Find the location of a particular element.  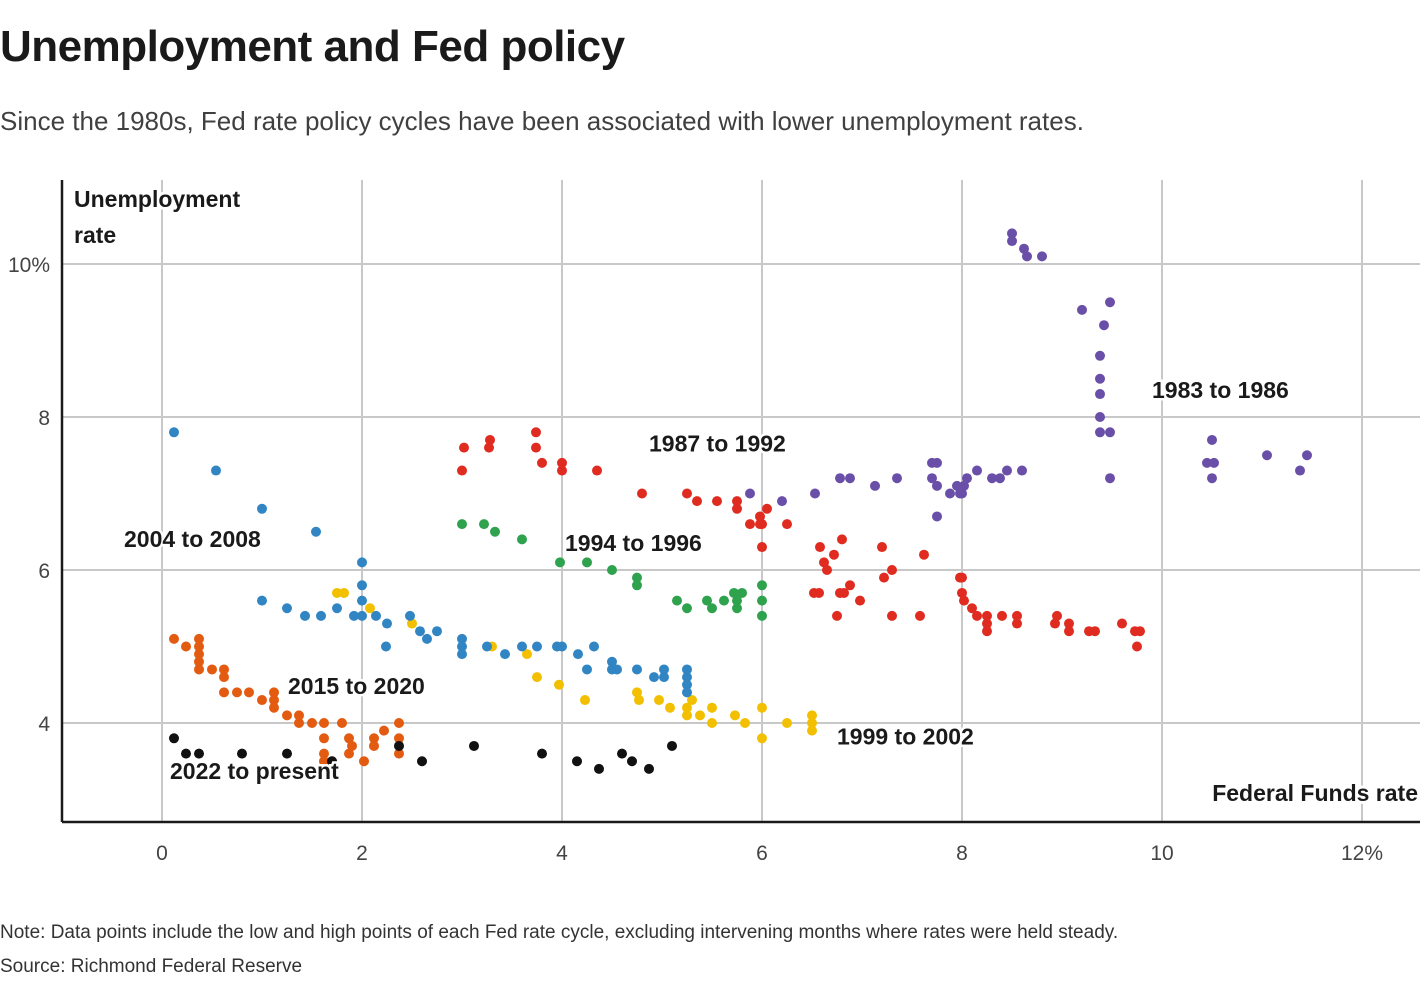

series-label-1983-to-1986: 1983 to 1986 is located at coordinates (1220, 390).